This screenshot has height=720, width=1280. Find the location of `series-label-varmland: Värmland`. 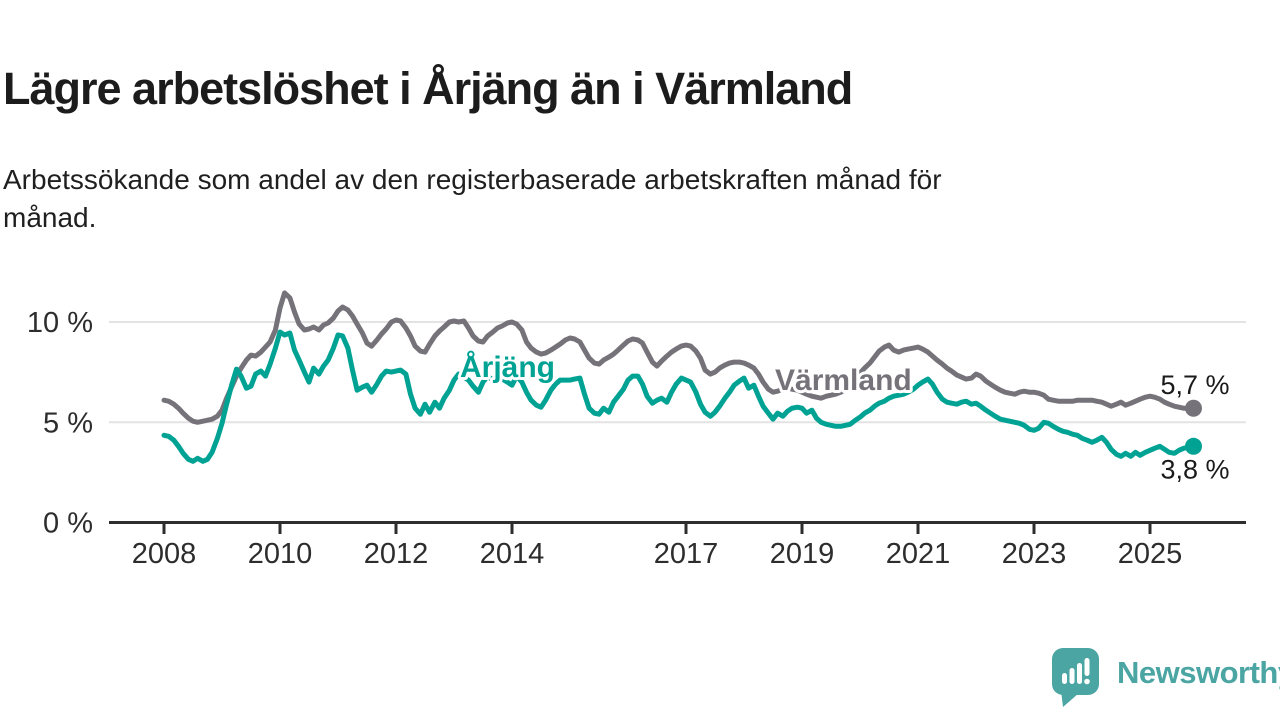

series-label-varmland: Värmland is located at coordinates (843, 380).